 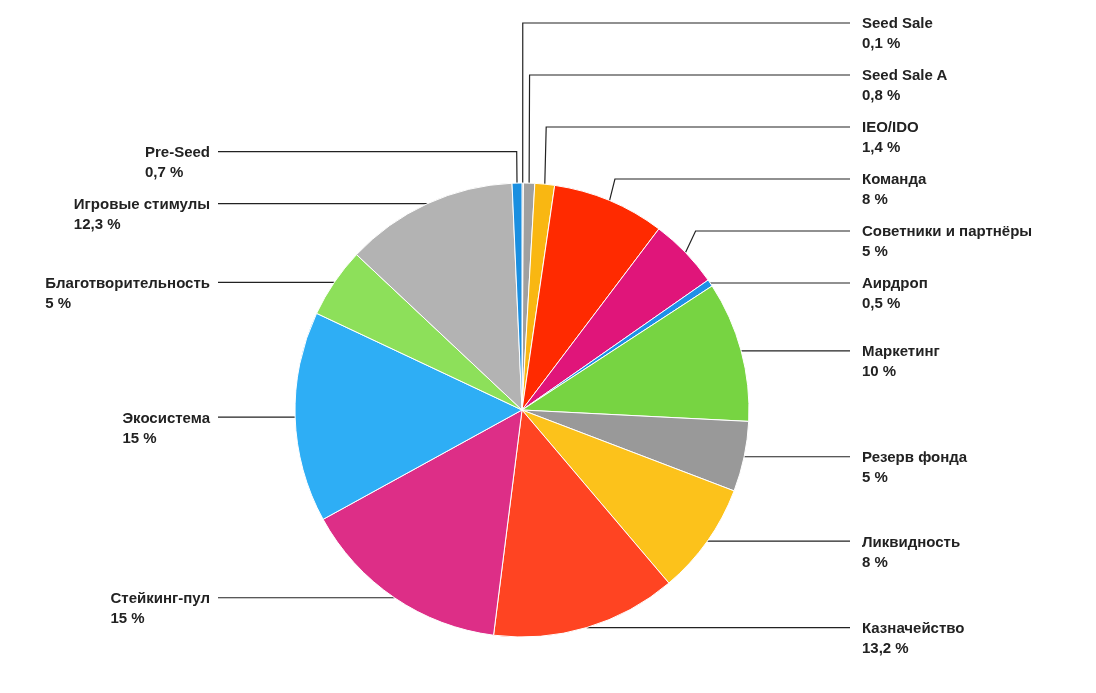 What do you see at coordinates (947, 231) in the screenshot?
I see `slice-label: Советники и партнёры` at bounding box center [947, 231].